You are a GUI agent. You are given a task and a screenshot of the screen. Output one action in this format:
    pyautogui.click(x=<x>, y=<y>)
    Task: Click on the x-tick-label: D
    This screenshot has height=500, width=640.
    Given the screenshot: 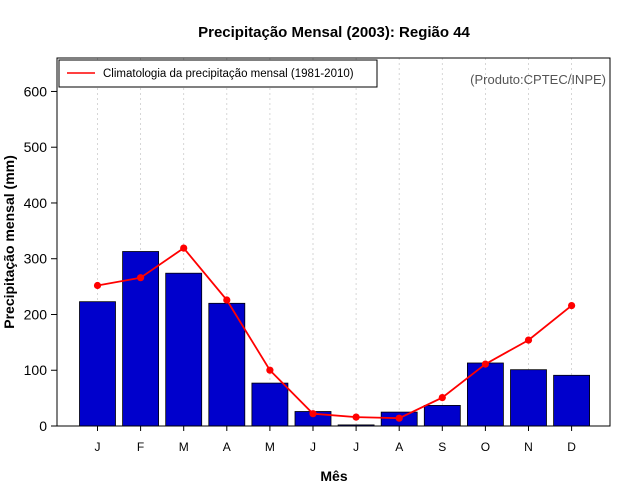 What is the action you would take?
    pyautogui.click(x=571, y=447)
    